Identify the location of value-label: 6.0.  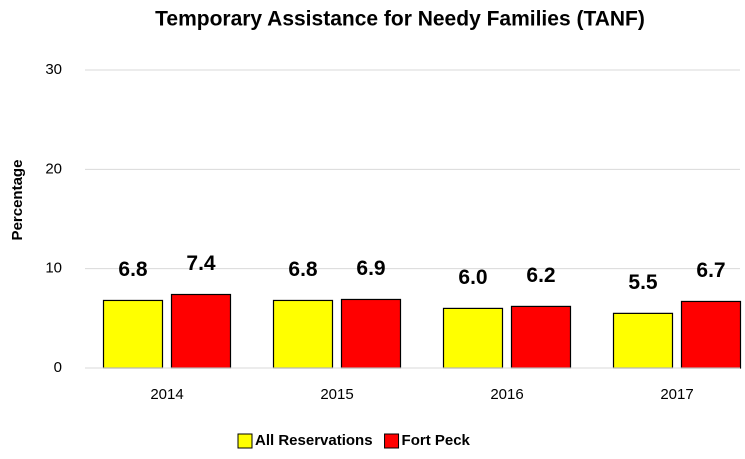
(472, 277).